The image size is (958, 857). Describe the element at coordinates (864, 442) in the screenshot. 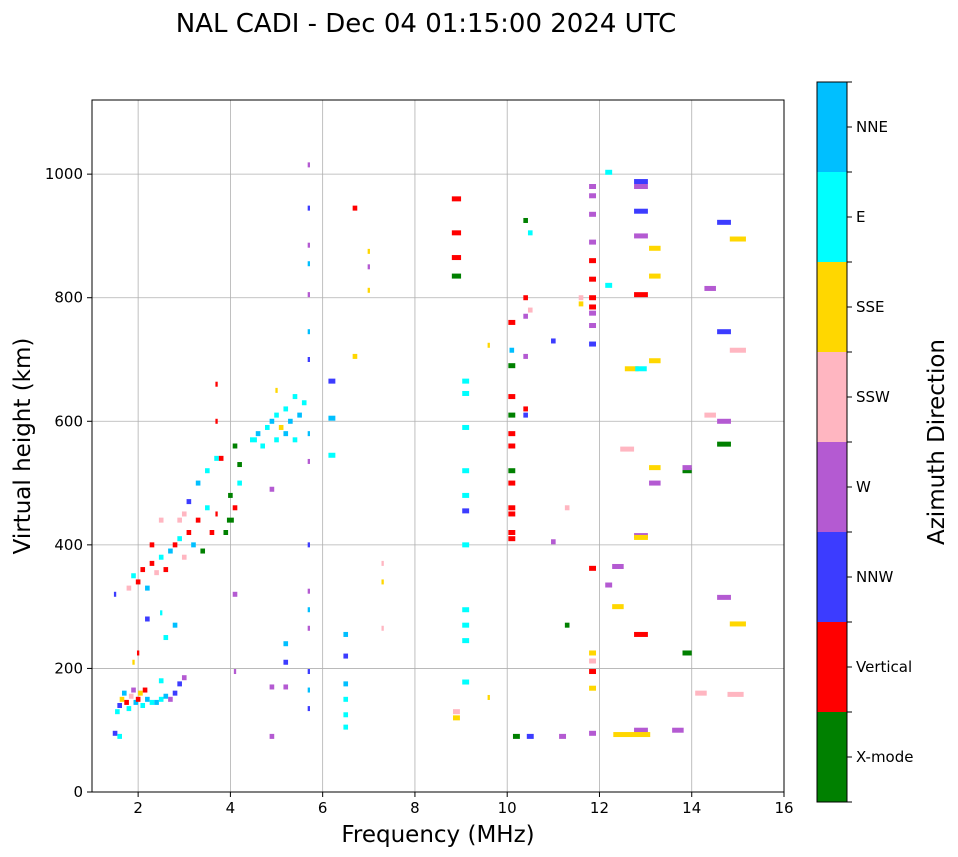

I see `colorbar: X-mode Vertical NNW W SSW SSE E NNE` at that location.